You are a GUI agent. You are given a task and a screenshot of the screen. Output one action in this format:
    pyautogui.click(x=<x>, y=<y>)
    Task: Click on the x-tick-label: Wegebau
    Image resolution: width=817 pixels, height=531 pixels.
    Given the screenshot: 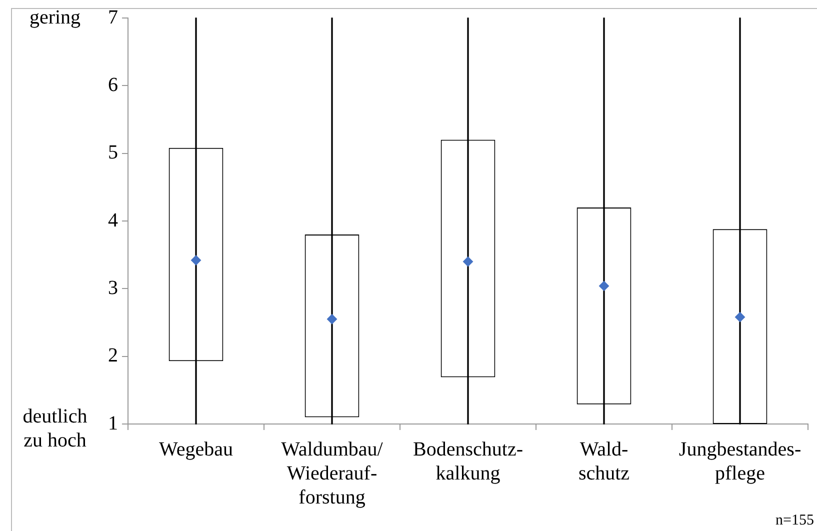 What is the action you would take?
    pyautogui.click(x=196, y=449)
    